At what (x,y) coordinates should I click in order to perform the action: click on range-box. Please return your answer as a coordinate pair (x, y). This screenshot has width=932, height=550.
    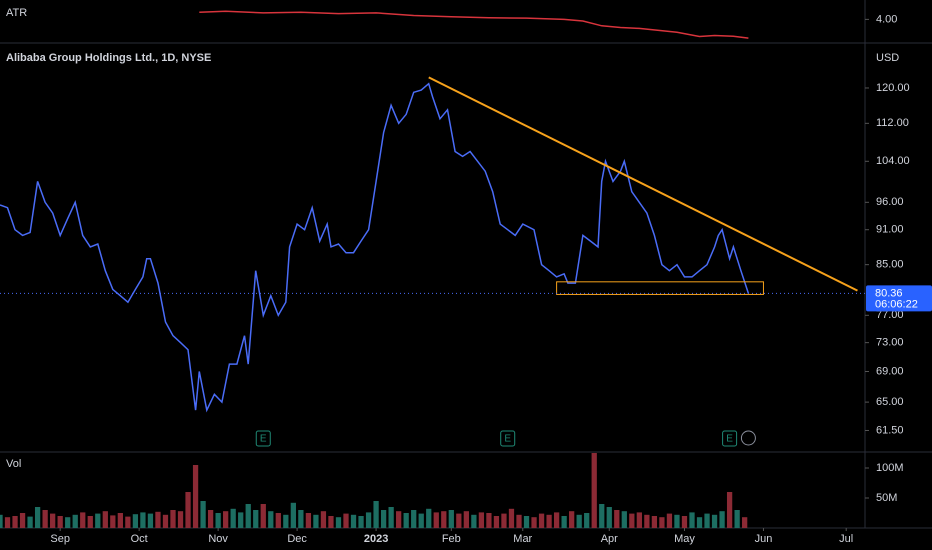
    Looking at the image, I should click on (660, 288).